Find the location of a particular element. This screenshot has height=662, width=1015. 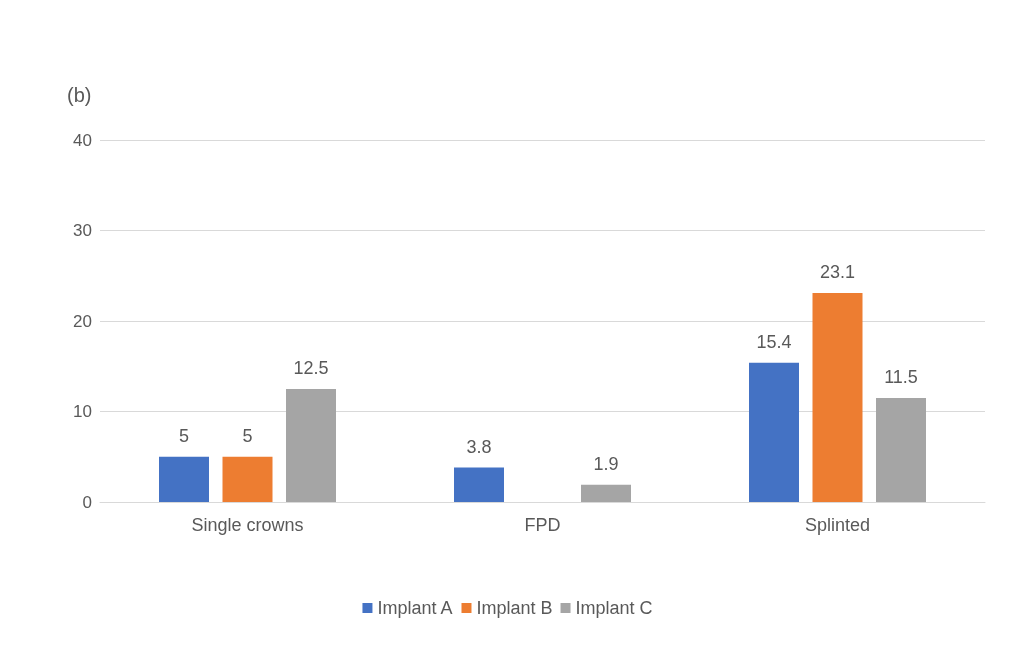

y-tick-label: 10 is located at coordinates (82, 411).